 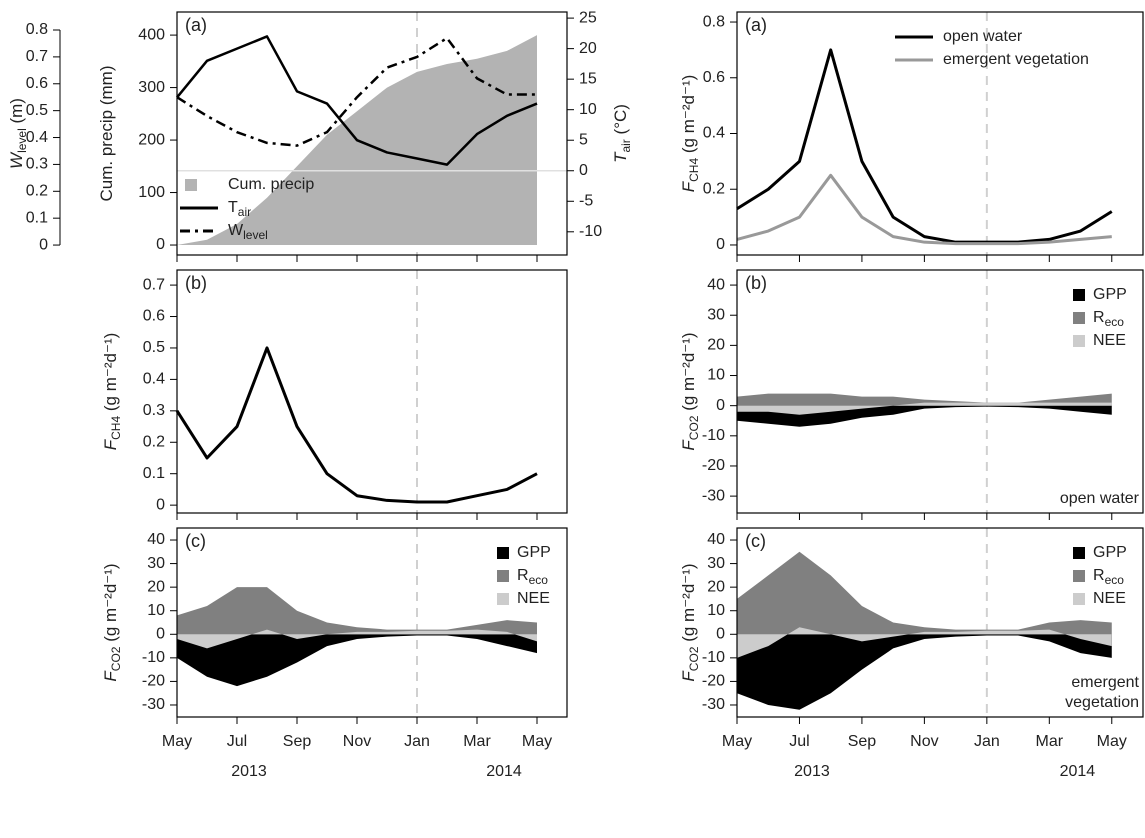 I want to click on y2-axis-label-main: T, so click(x=620, y=157).